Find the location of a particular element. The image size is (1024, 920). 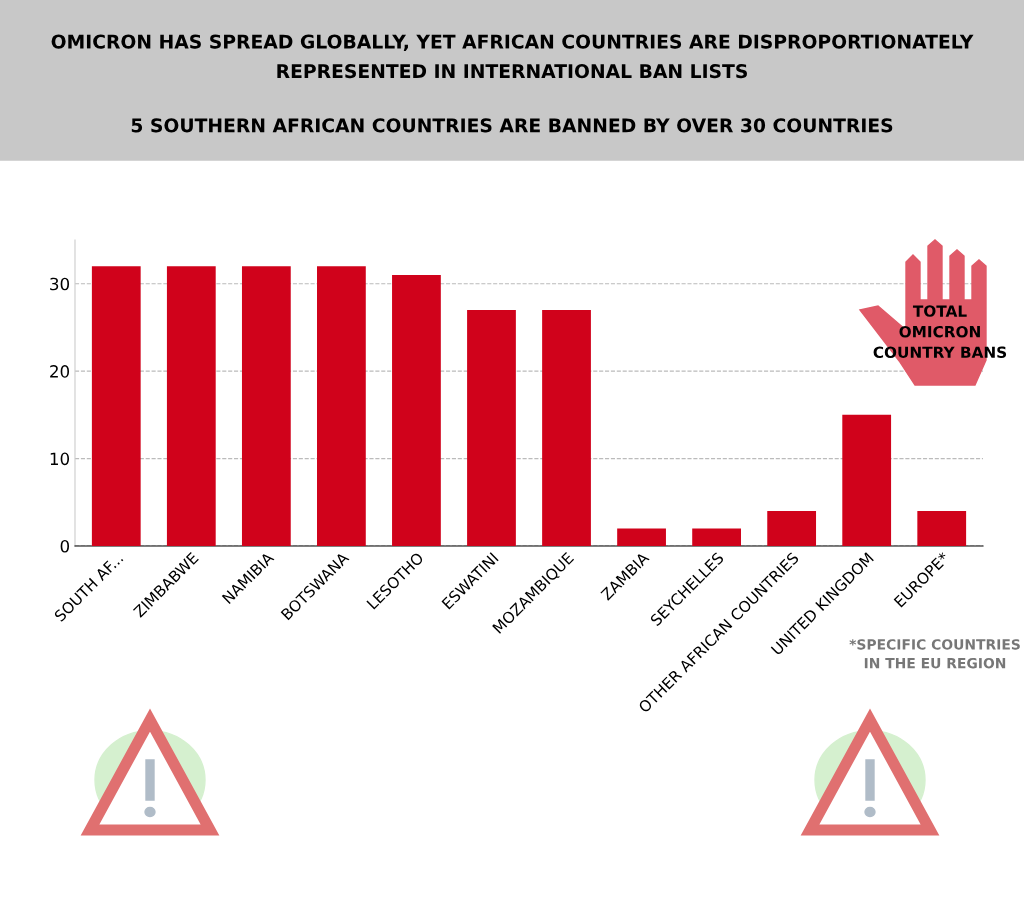

y-tick-label: 10 is located at coordinates (60, 459).